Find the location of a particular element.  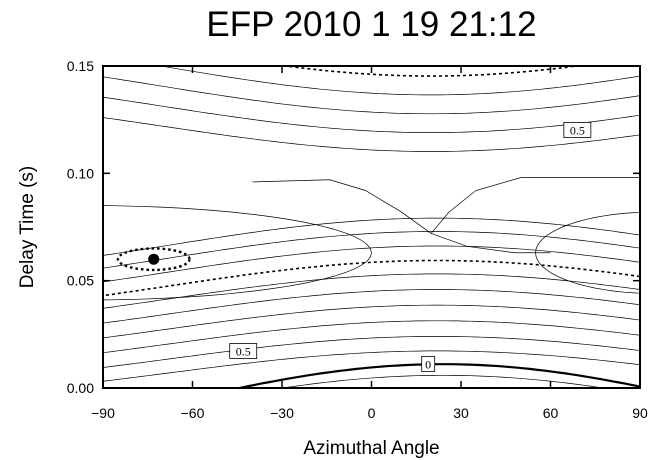

contour-line-lobe is located at coordinates (237, 253).